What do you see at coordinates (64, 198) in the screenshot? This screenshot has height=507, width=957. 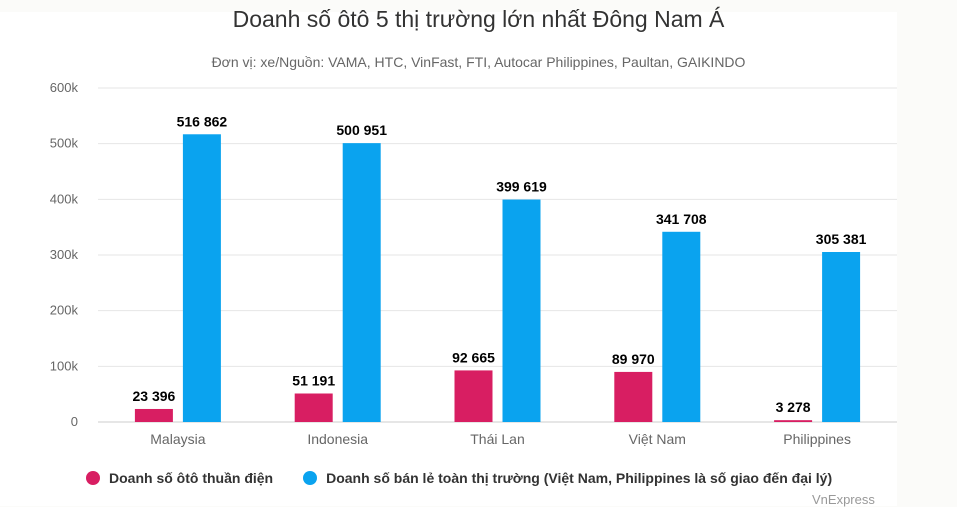 I see `y-tick-label: 400k` at bounding box center [64, 198].